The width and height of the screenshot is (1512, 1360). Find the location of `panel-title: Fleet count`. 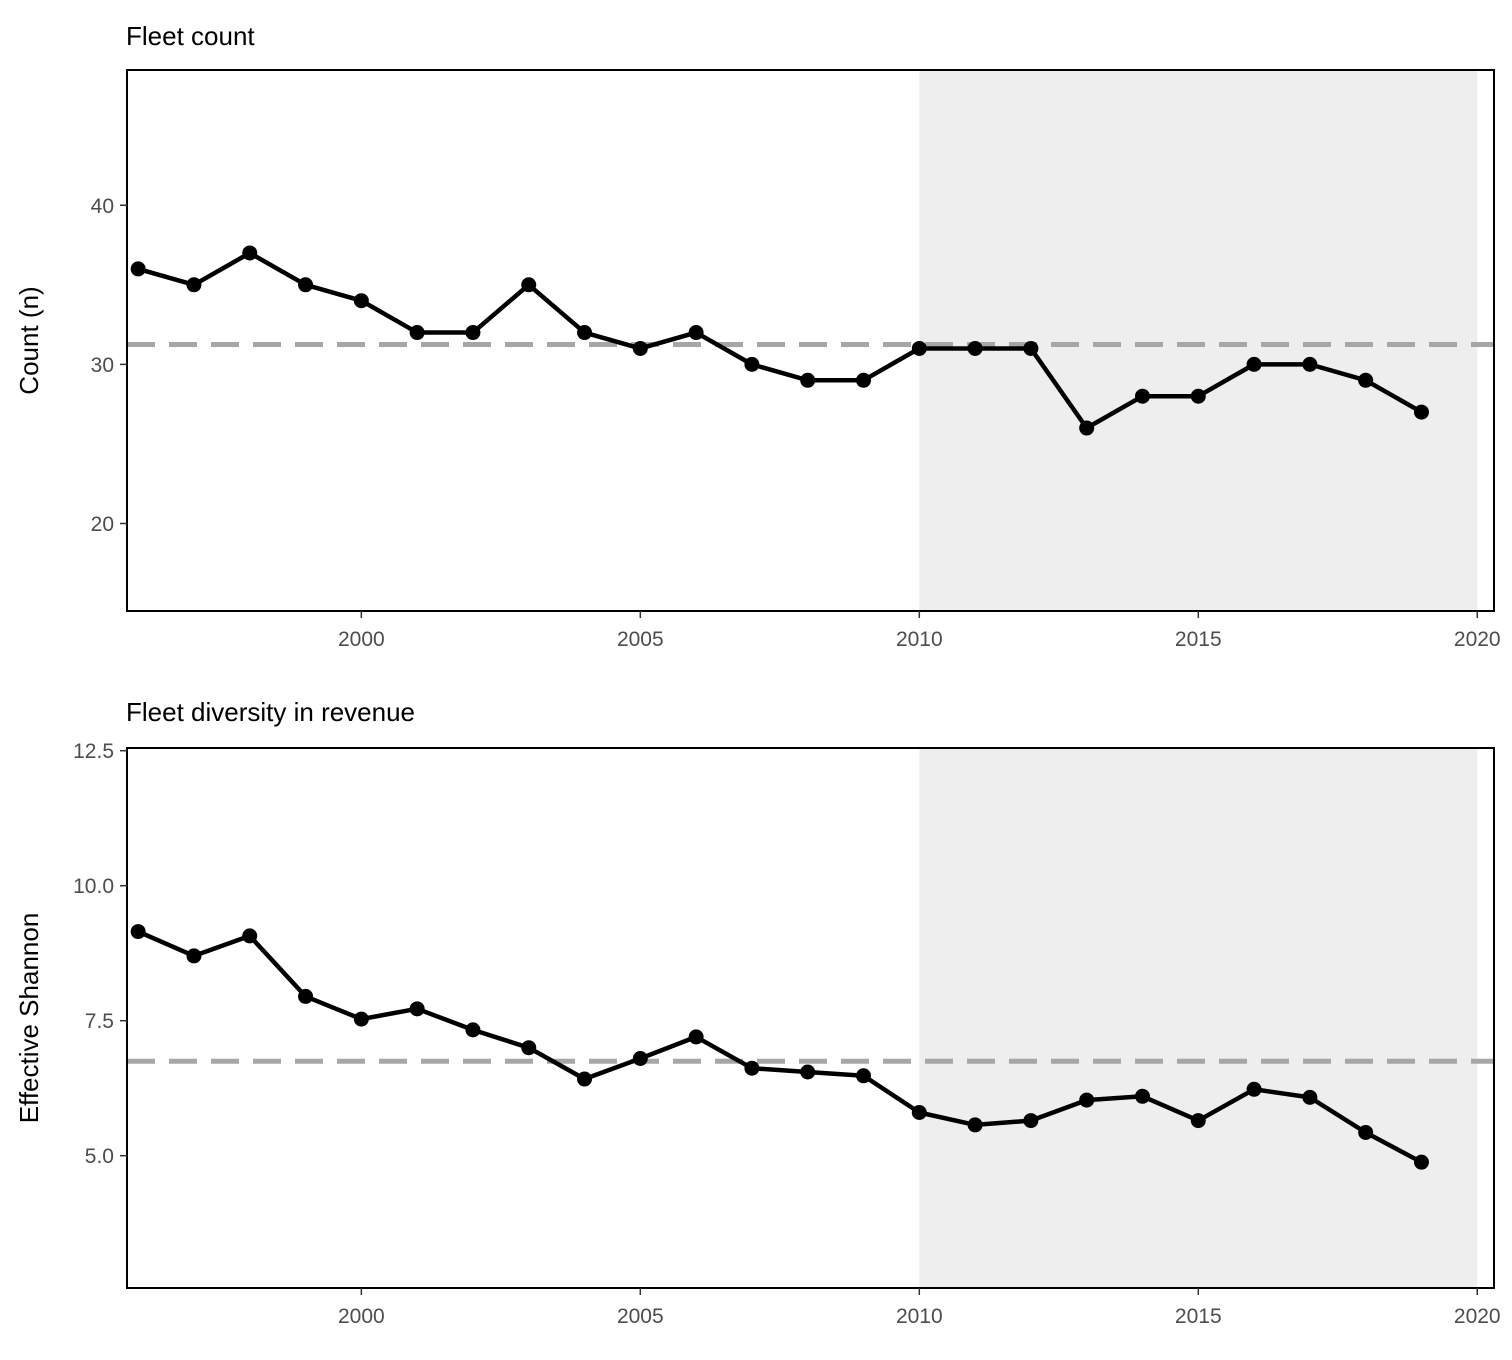

panel-title: Fleet count is located at coordinates (190, 36).